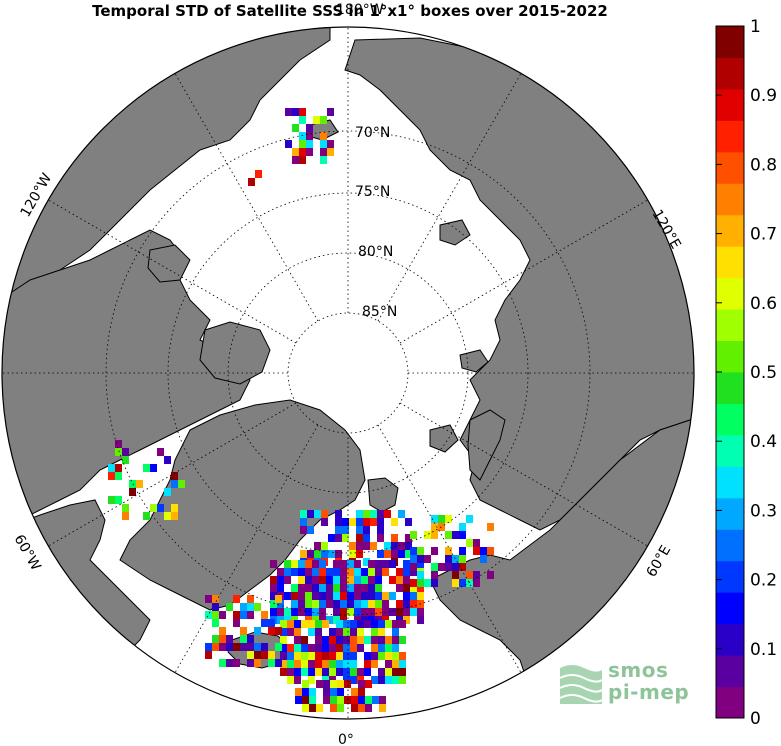 This screenshot has height=746, width=781. What do you see at coordinates (444, 438) in the screenshot?
I see `land-franz-josef` at bounding box center [444, 438].